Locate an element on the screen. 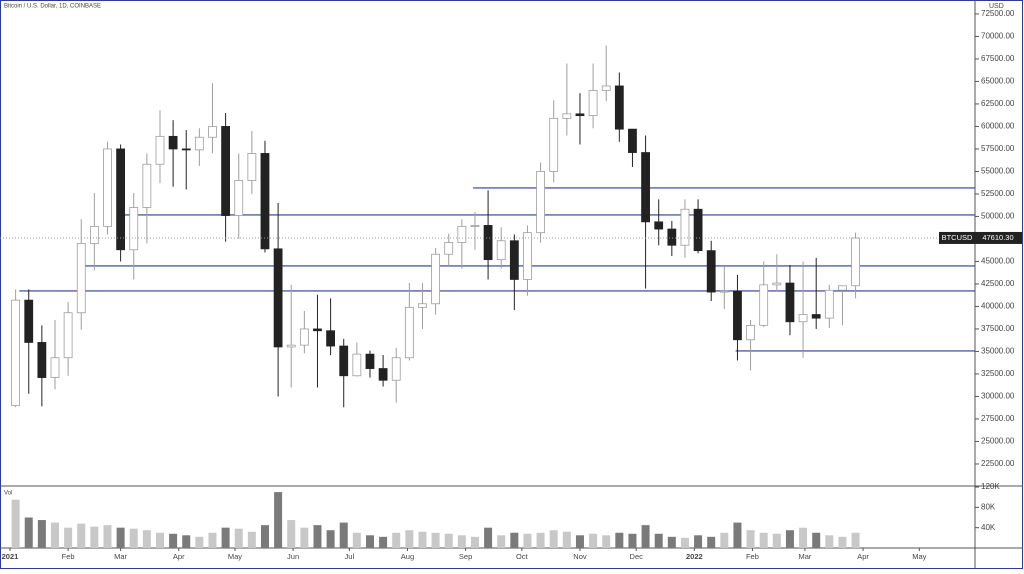 This screenshot has width=1024, height=574. volume-label: Vol is located at coordinates (8, 494).